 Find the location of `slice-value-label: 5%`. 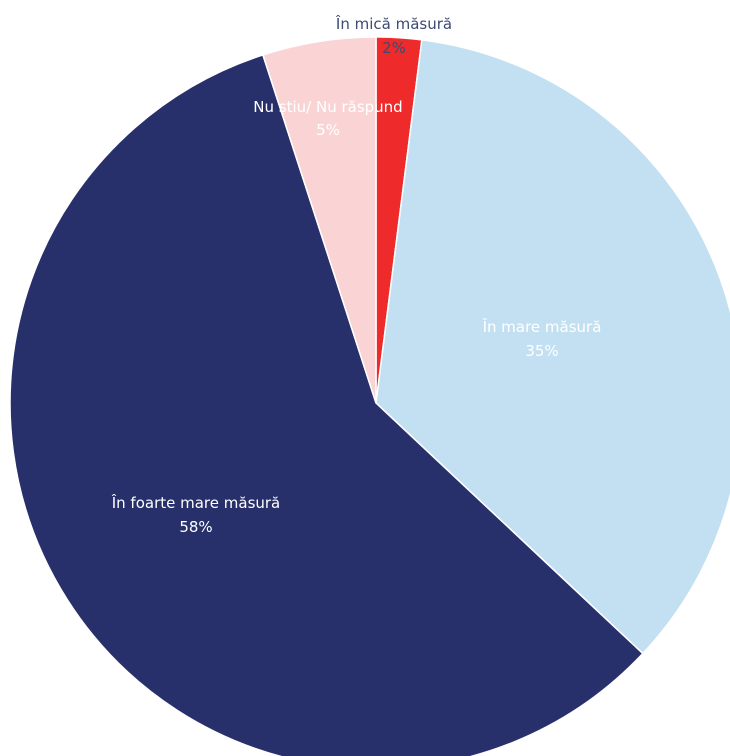

slice-value-label: 5% is located at coordinates (328, 130).